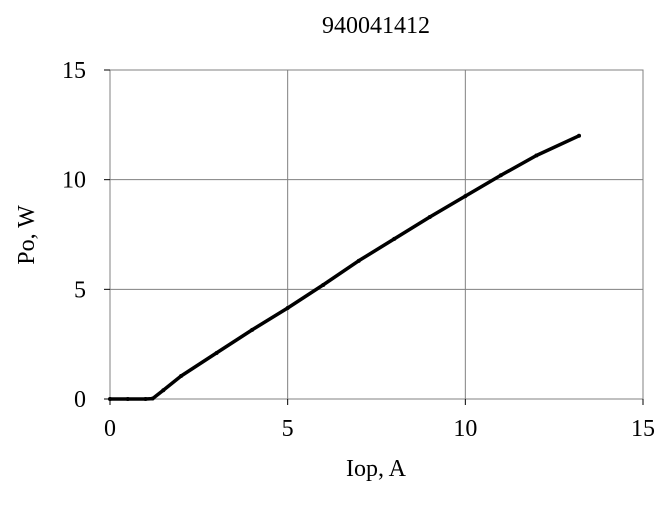 The image size is (659, 513). I want to click on x-tick-label: 5, so click(288, 429).